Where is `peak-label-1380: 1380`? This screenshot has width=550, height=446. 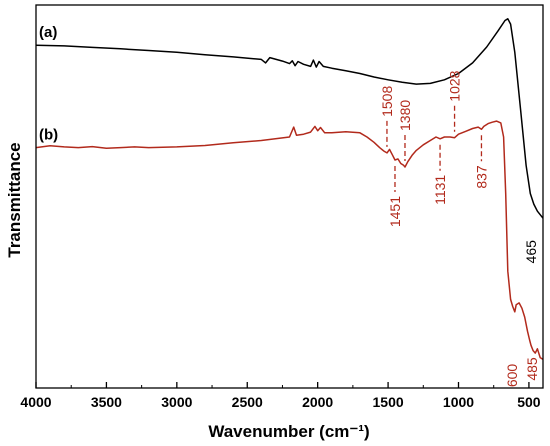
peak-label-1380: 1380 is located at coordinates (405, 131).